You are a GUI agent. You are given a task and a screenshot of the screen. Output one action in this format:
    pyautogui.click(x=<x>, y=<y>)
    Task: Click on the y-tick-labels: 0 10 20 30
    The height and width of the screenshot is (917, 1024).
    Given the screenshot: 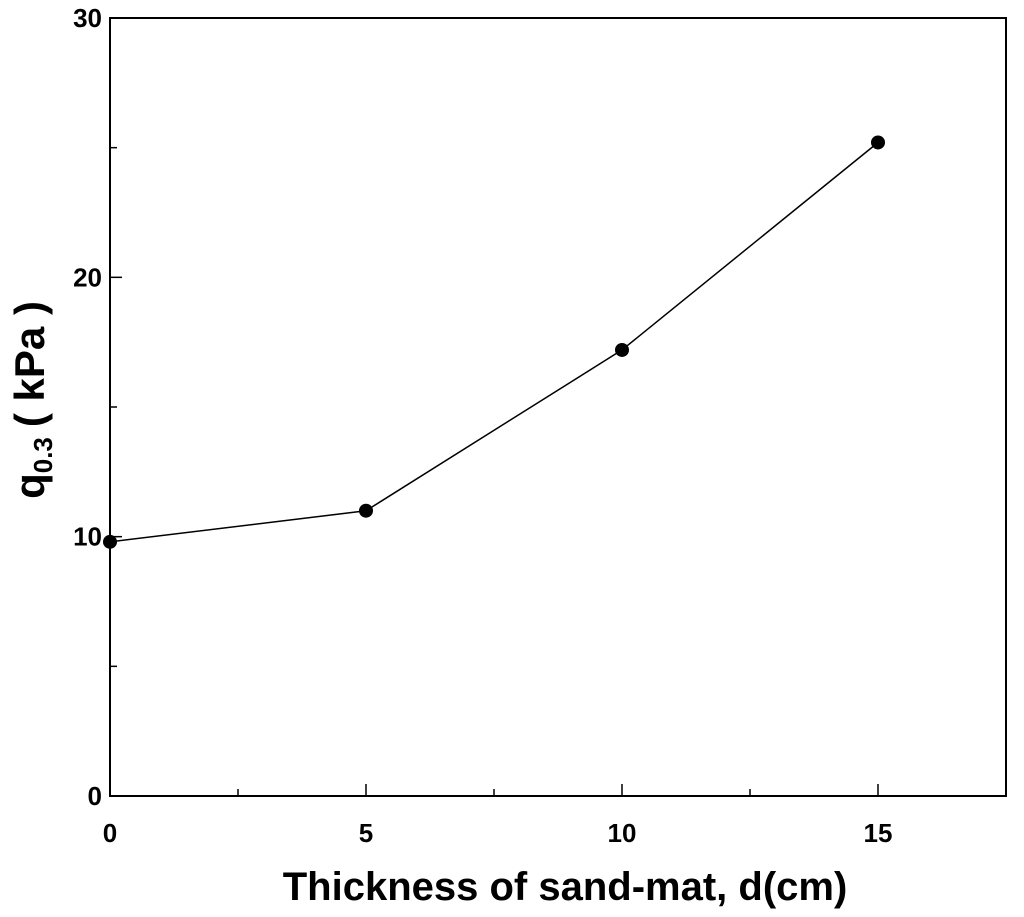 What is the action you would take?
    pyautogui.click(x=87, y=407)
    